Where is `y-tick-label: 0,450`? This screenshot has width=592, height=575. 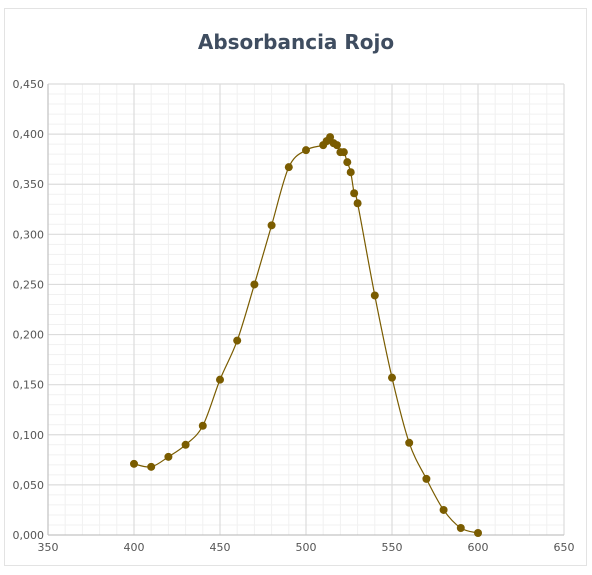
y-tick-label: 0,450 is located at coordinates (29, 84).